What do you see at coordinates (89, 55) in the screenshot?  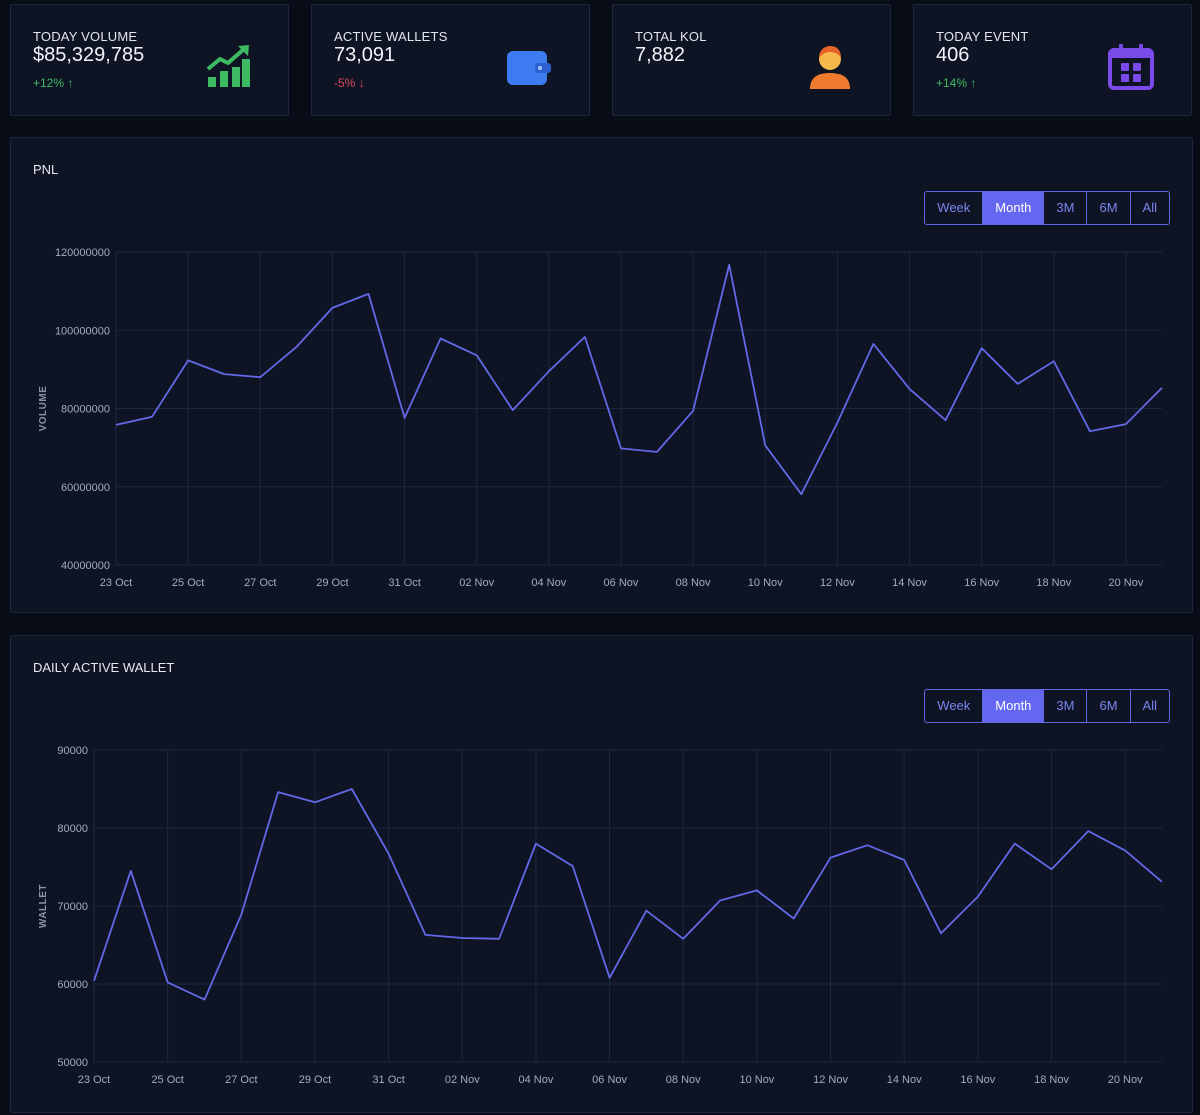 I see `stat-value: $85,329,785` at bounding box center [89, 55].